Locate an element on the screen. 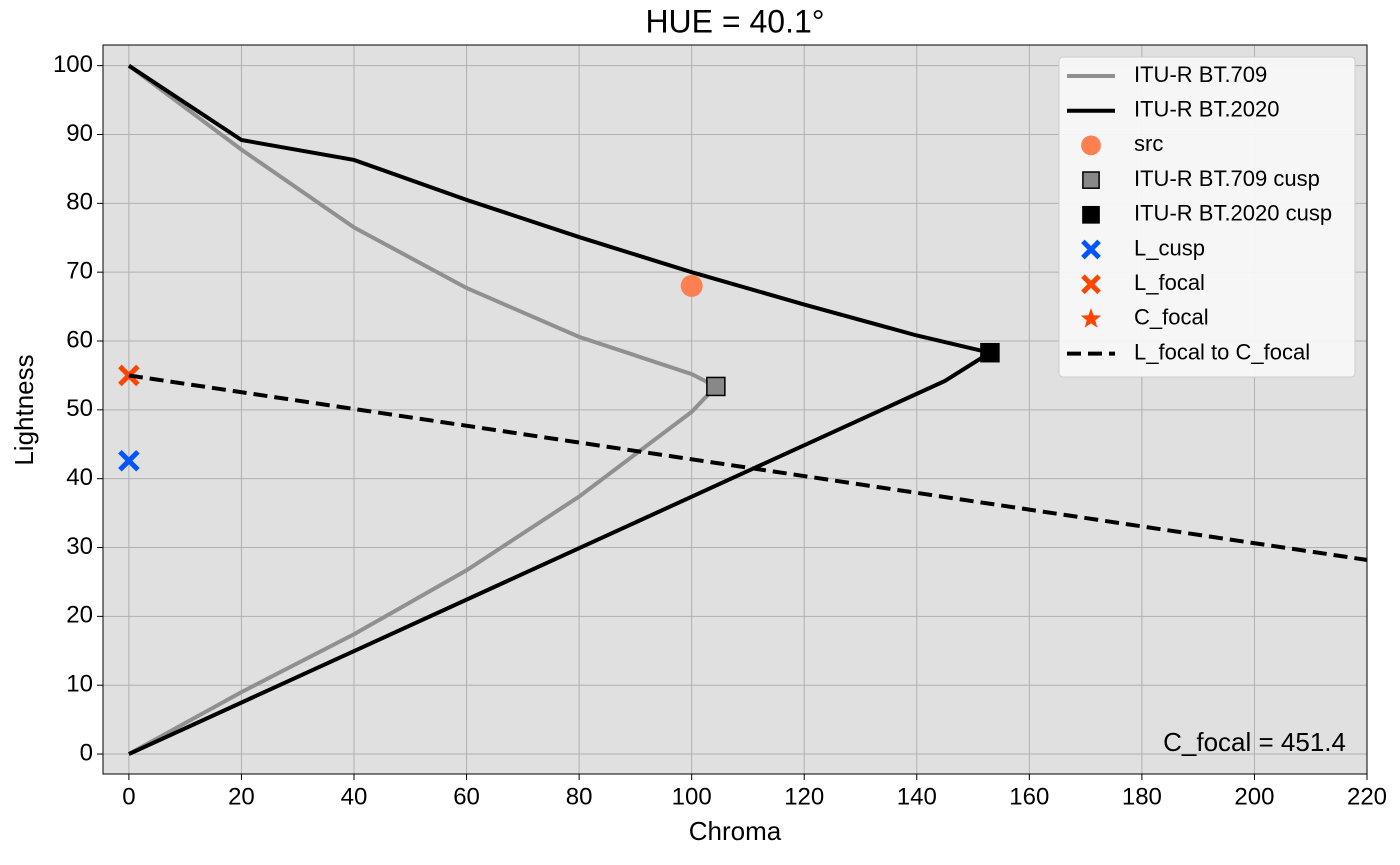 Image resolution: width=1400 pixels, height=865 pixels. legend-label: ITU-R BT.2020 cusp is located at coordinates (1233, 213).